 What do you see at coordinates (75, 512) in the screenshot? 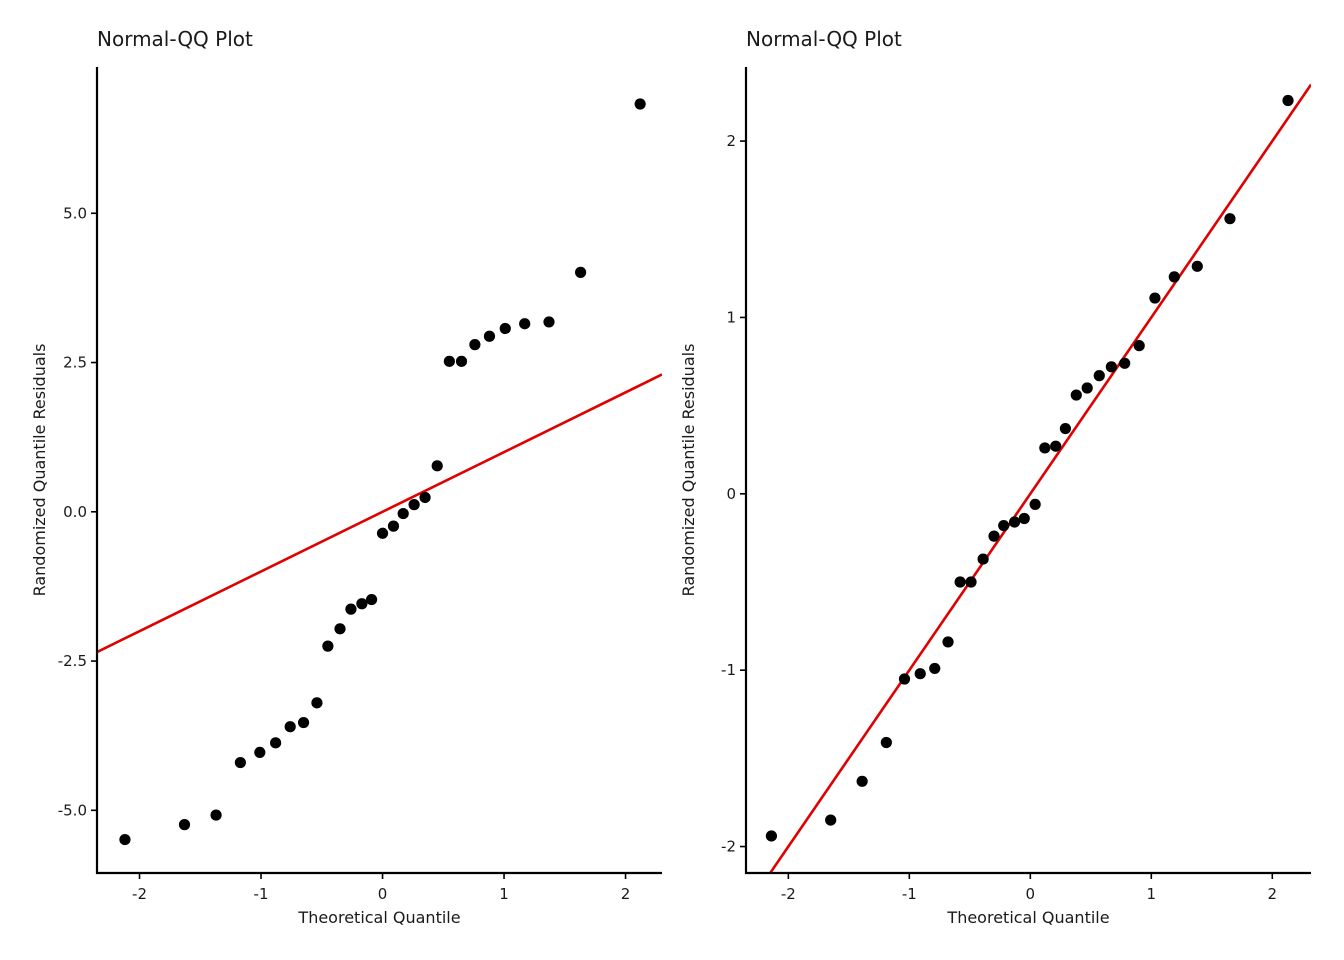
I see `y-tick-label: 0.0` at bounding box center [75, 512].